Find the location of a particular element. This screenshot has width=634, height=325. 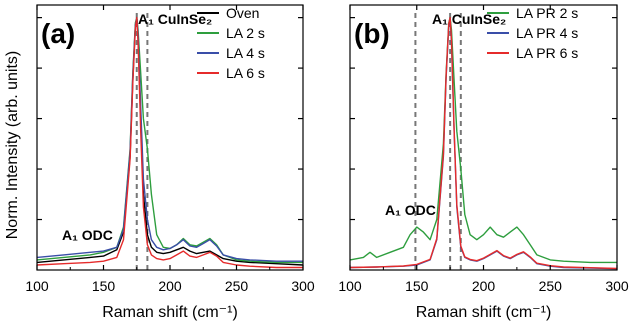

legend-item: LA 6 s is located at coordinates (231, 73).